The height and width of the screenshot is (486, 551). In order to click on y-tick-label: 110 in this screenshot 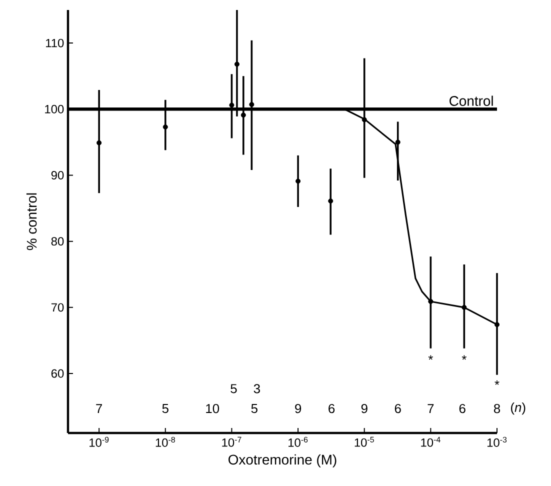, I will do `click(55, 43)`.